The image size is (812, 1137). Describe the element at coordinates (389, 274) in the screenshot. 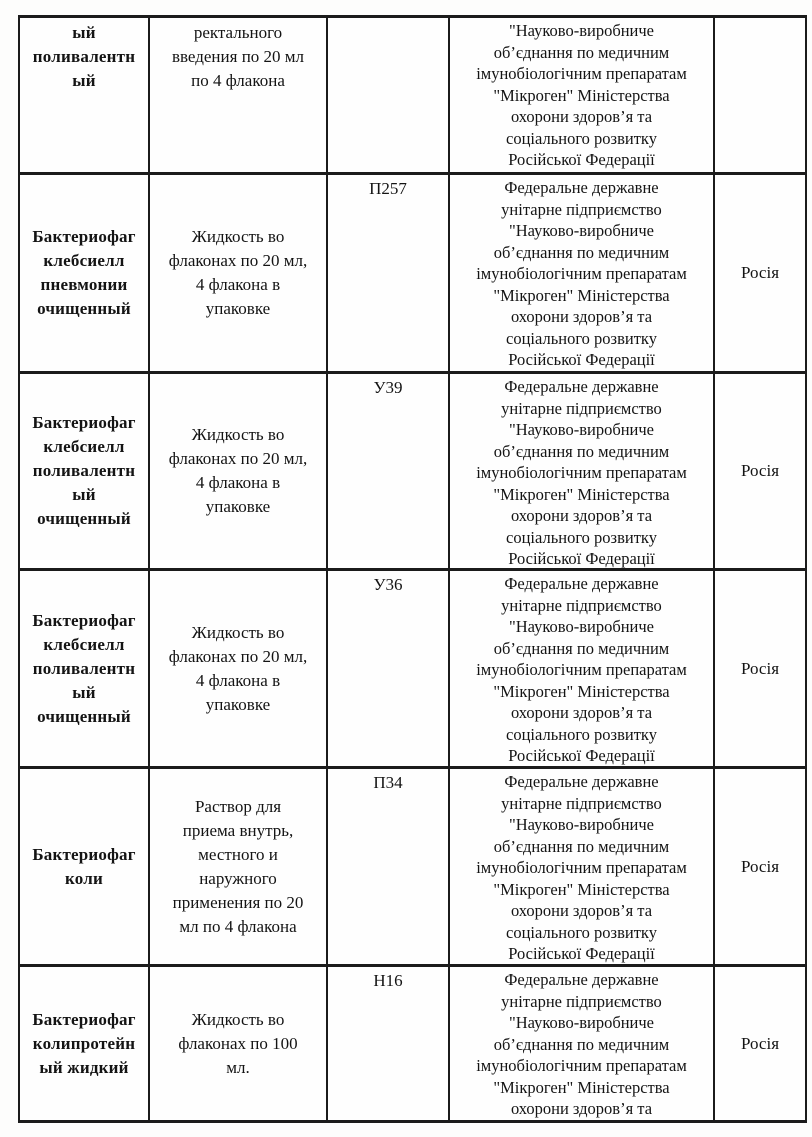

I see `registration-code-cell: П257` at that location.